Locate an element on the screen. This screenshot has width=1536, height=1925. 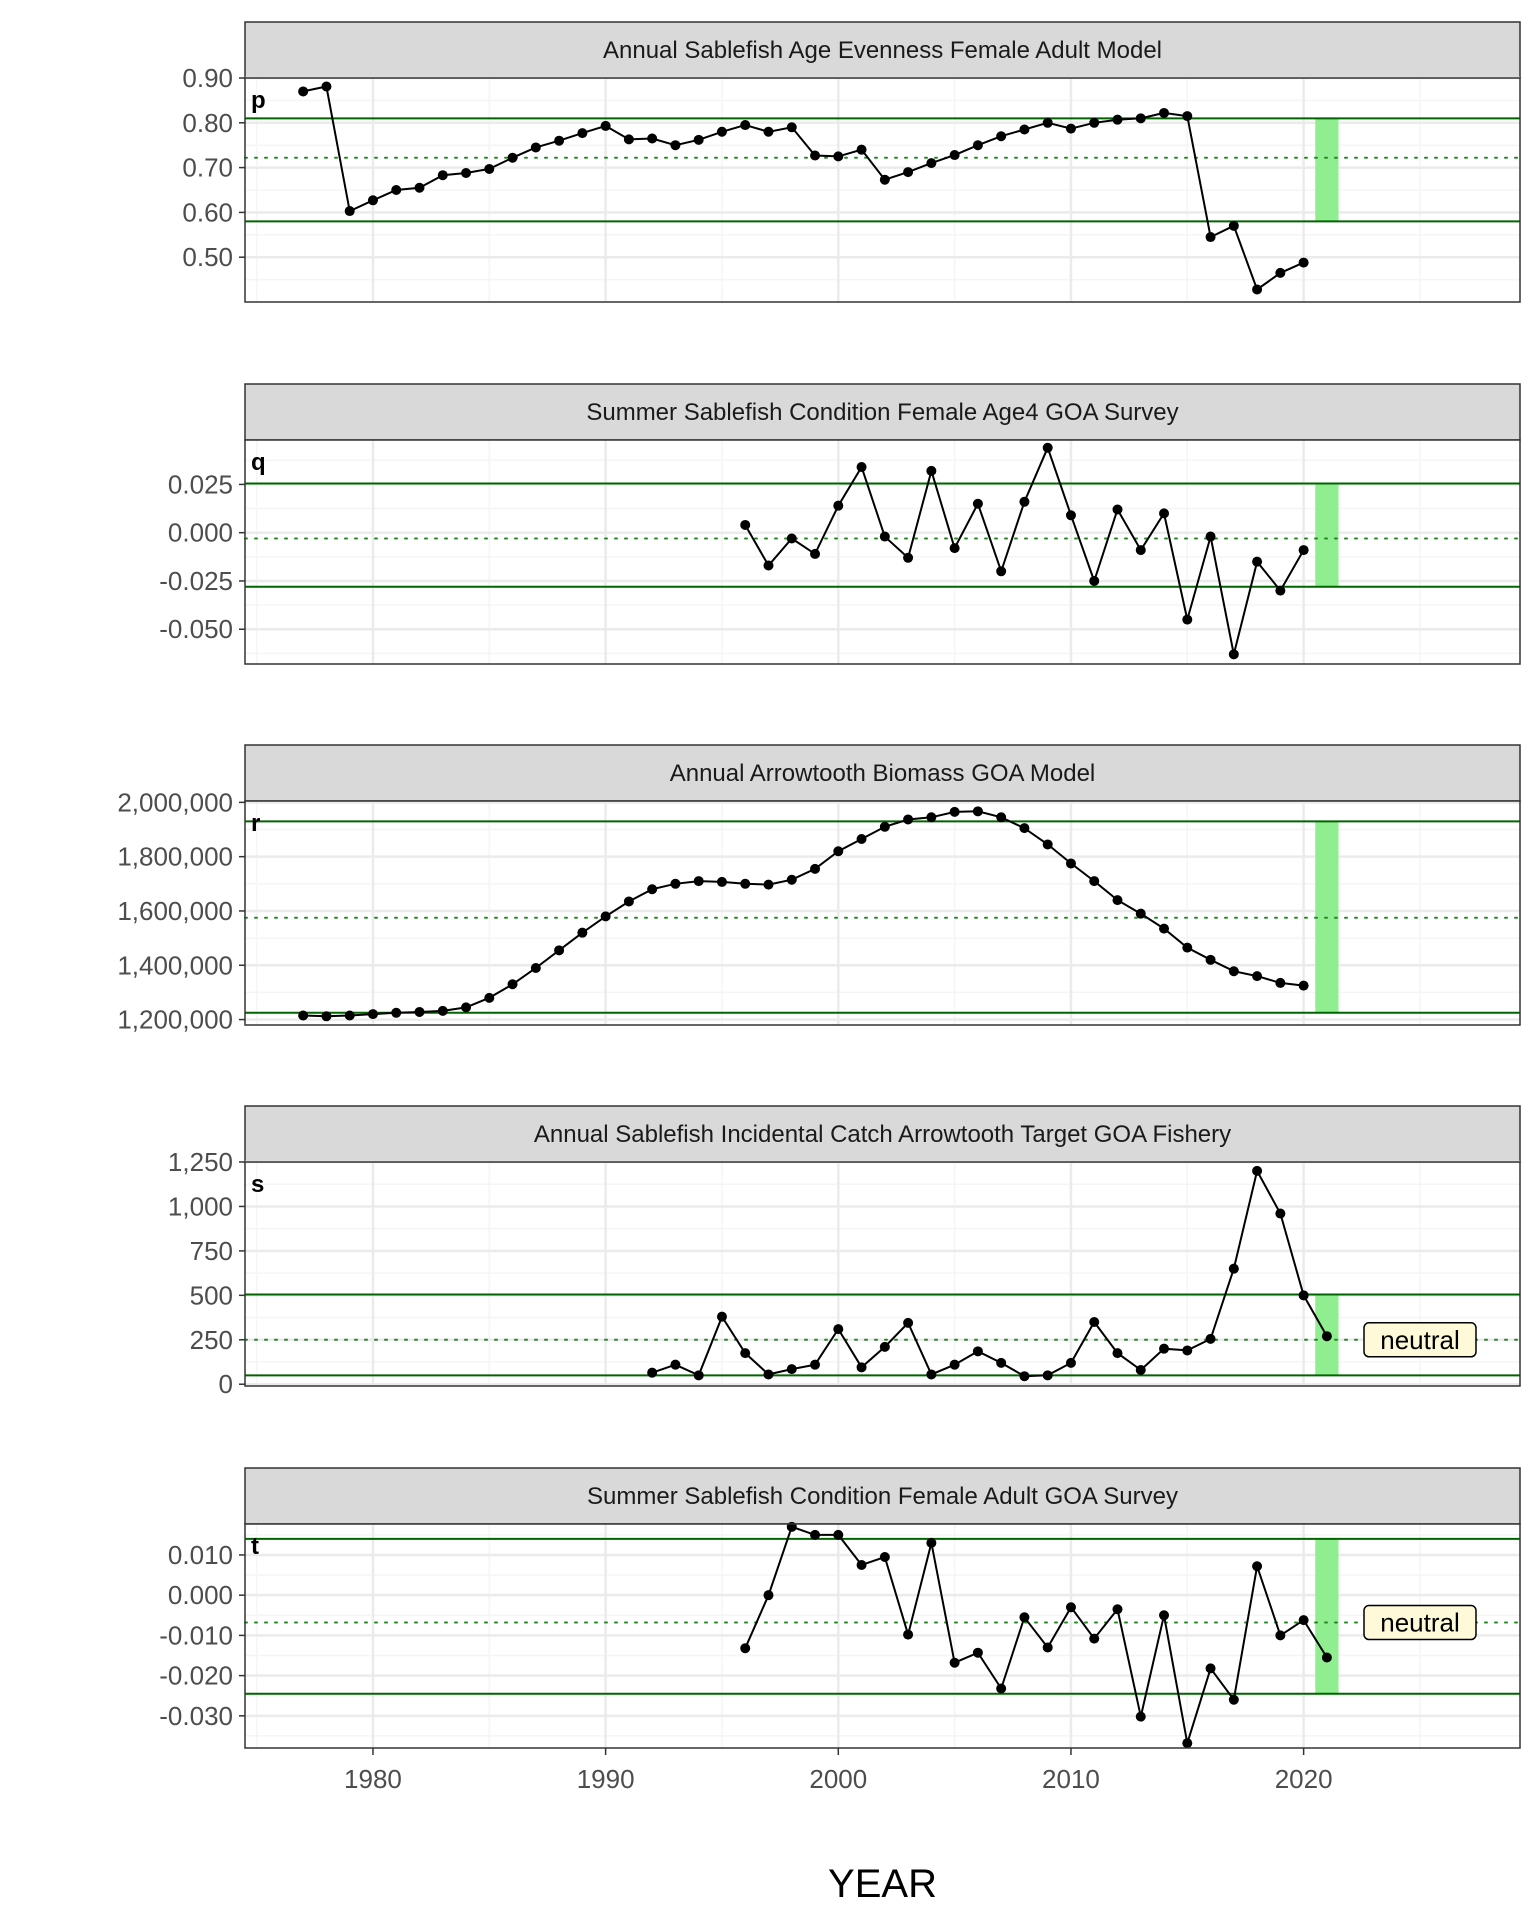
status-badge is located at coordinates (1420, 1622).